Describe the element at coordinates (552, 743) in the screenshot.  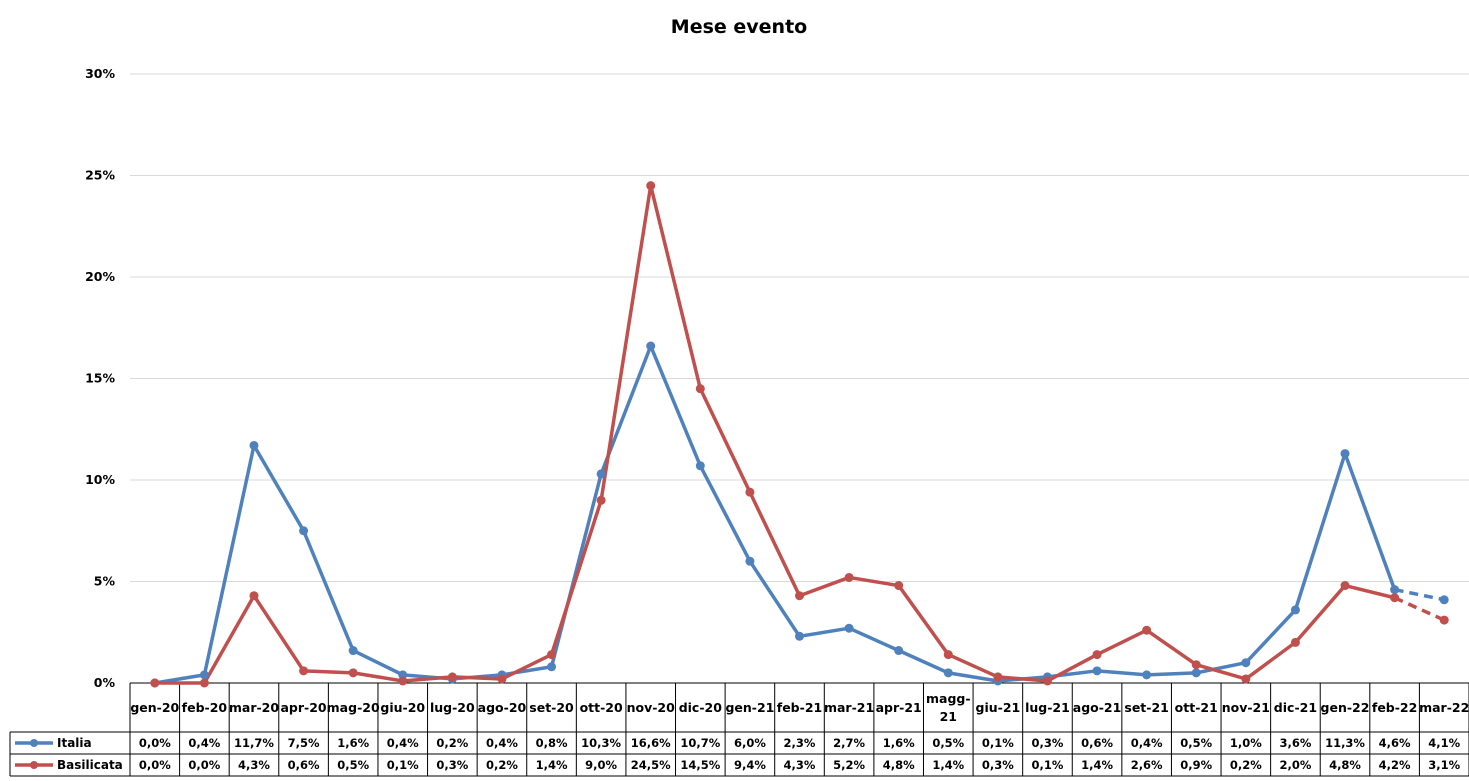
I see `table-cell: 0,8%` at that location.